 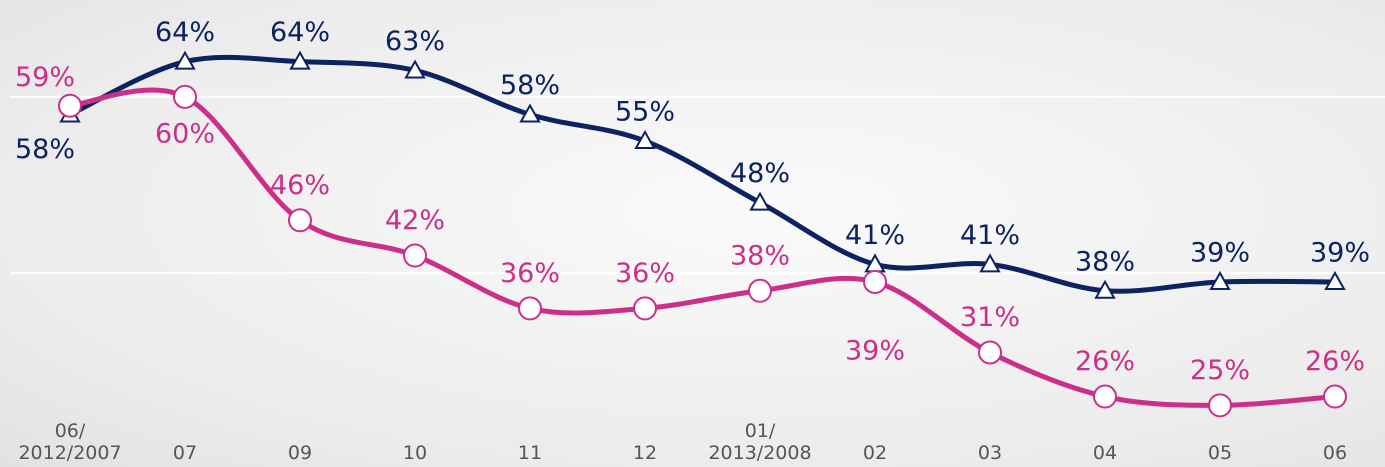 I want to click on data-label: 55%, so click(x=645, y=111).